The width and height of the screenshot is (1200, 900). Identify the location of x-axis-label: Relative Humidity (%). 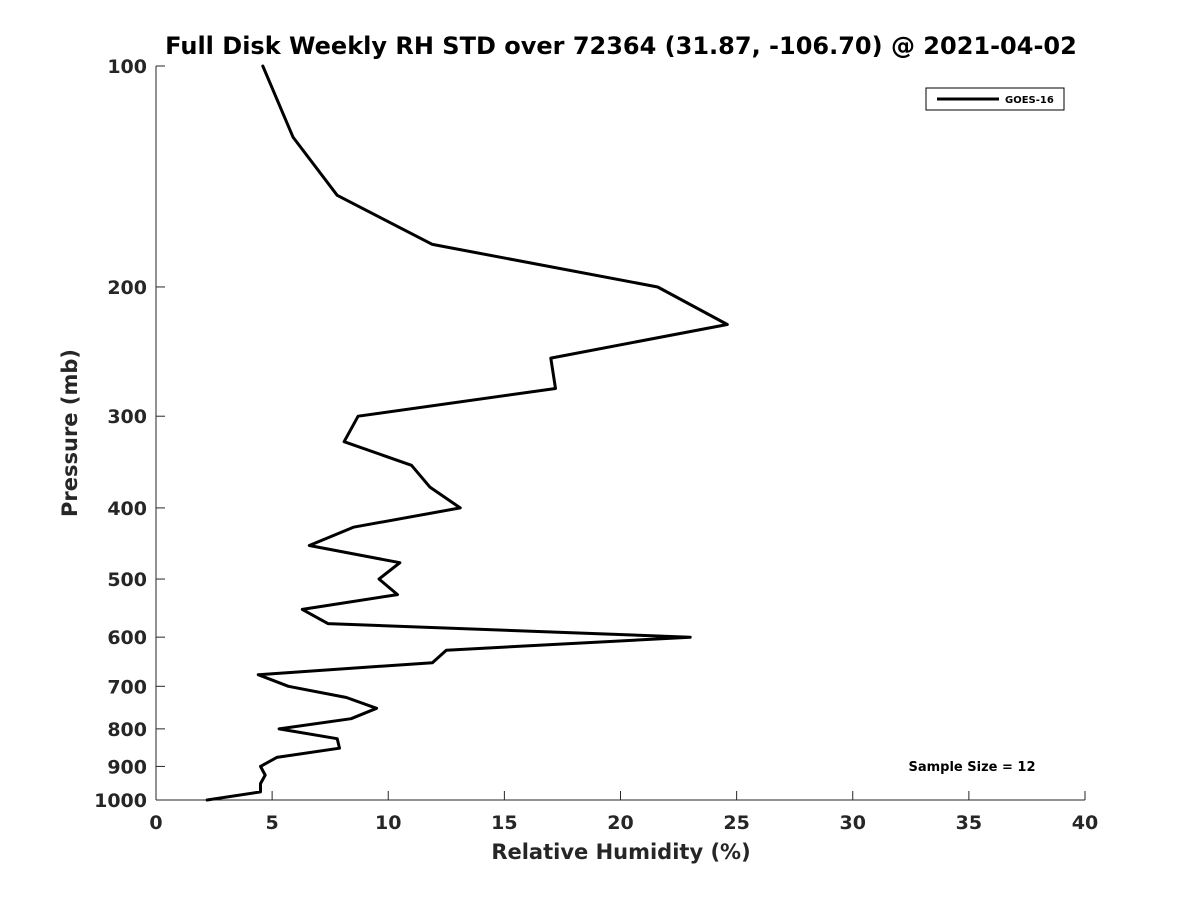
(620, 852).